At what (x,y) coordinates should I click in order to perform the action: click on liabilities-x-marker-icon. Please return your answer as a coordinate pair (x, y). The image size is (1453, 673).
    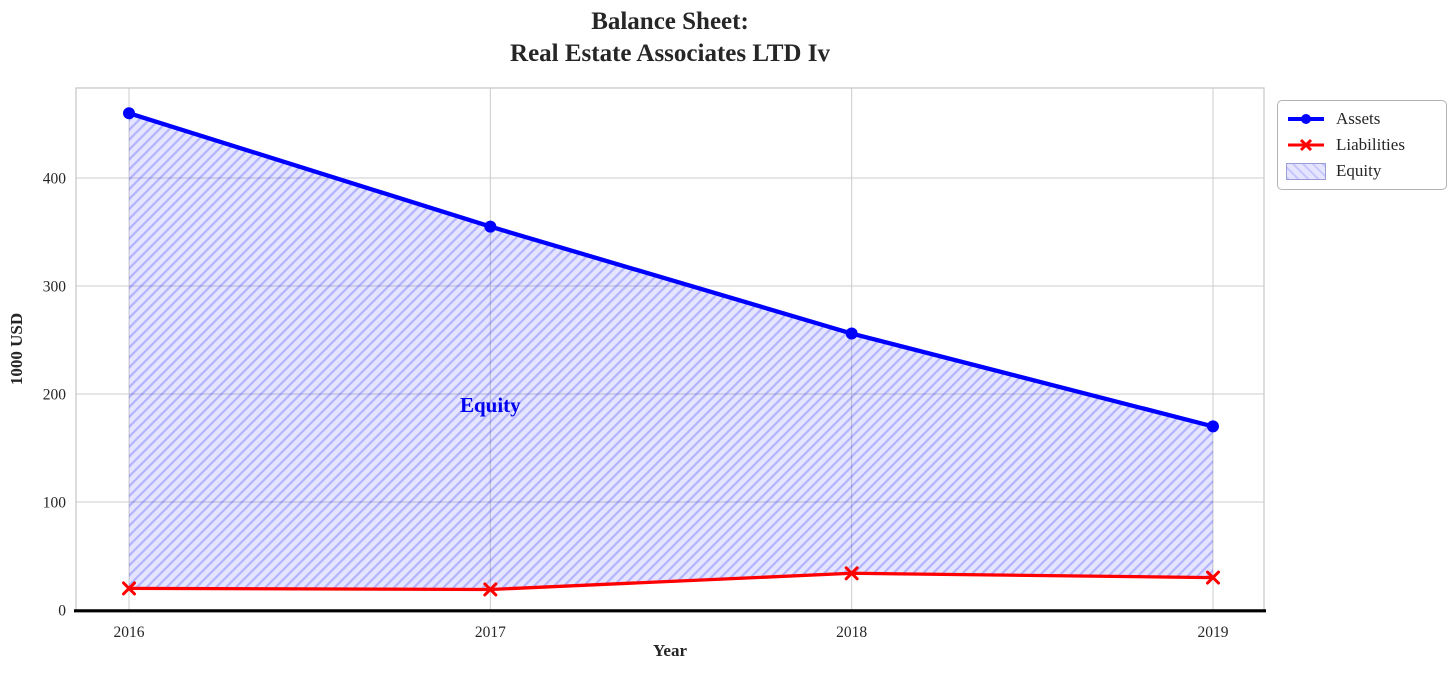
    Looking at the image, I should click on (1306, 145).